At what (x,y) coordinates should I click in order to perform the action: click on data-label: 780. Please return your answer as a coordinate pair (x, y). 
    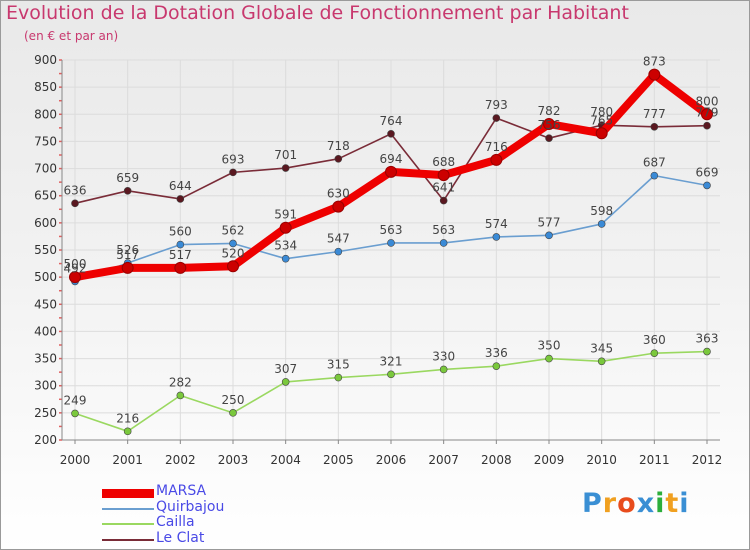
    Looking at the image, I should click on (601, 112).